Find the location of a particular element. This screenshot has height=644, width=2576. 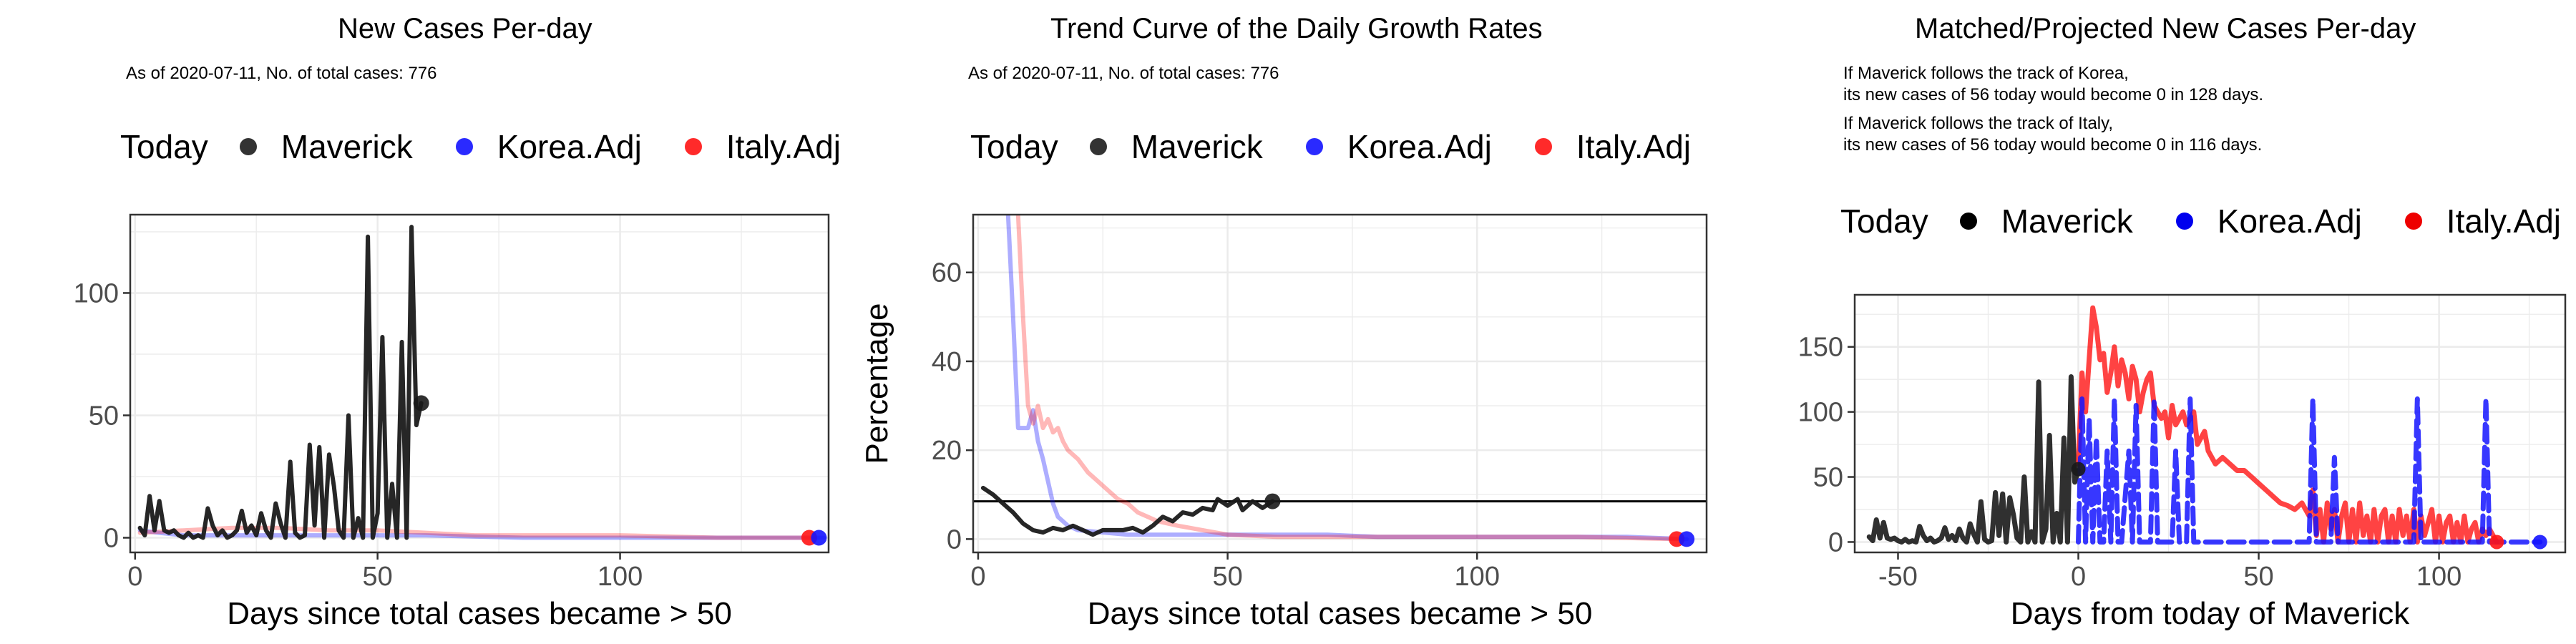

chart-title: New Cases Per-day is located at coordinates (465, 28).